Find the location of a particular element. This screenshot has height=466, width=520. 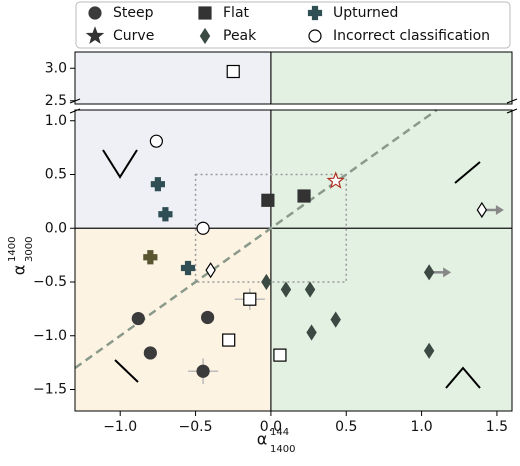

x-tick-label: 0.0 is located at coordinates (271, 427).